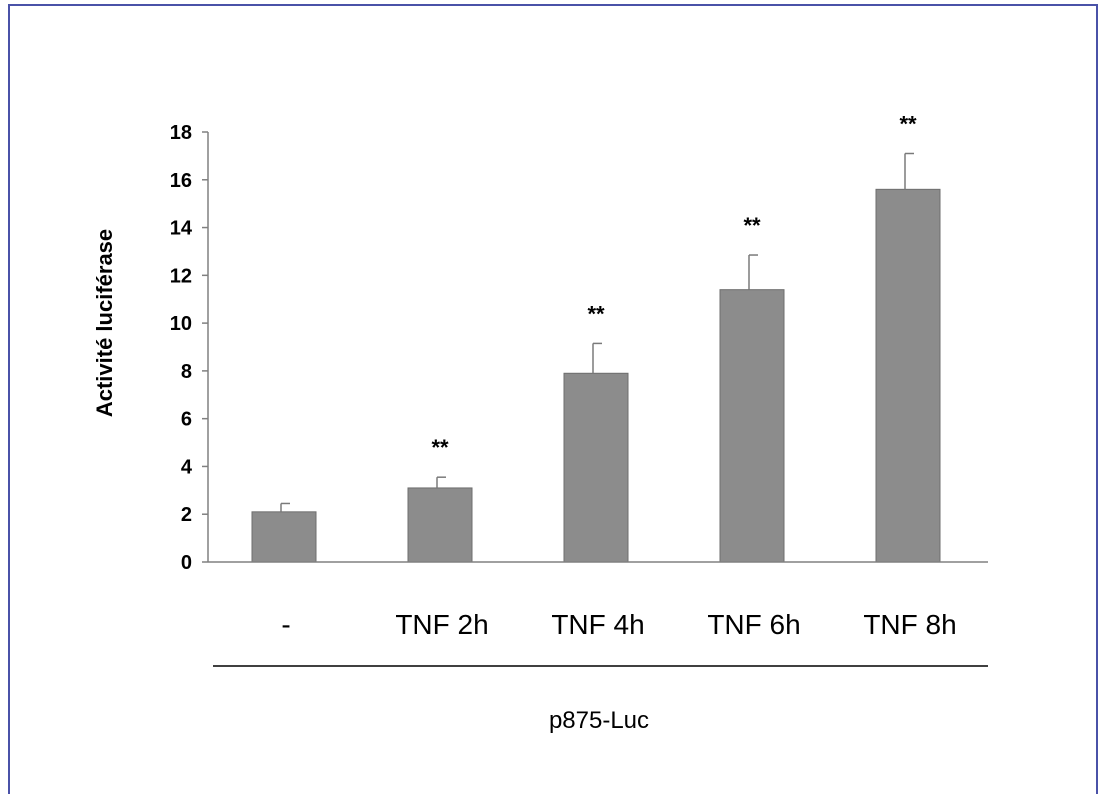  Describe the element at coordinates (181, 276) in the screenshot. I see `y-tick-label: 12` at that location.